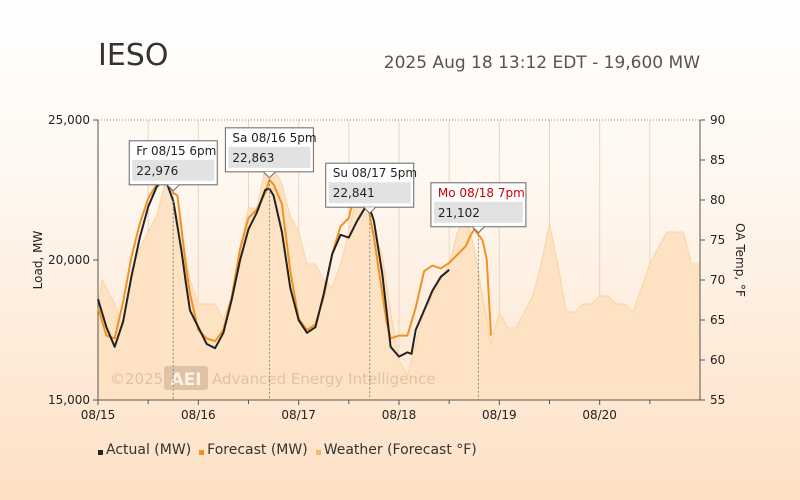 This screenshot has width=800, height=500. I want to click on watermark-logo: AEI, so click(185, 380).